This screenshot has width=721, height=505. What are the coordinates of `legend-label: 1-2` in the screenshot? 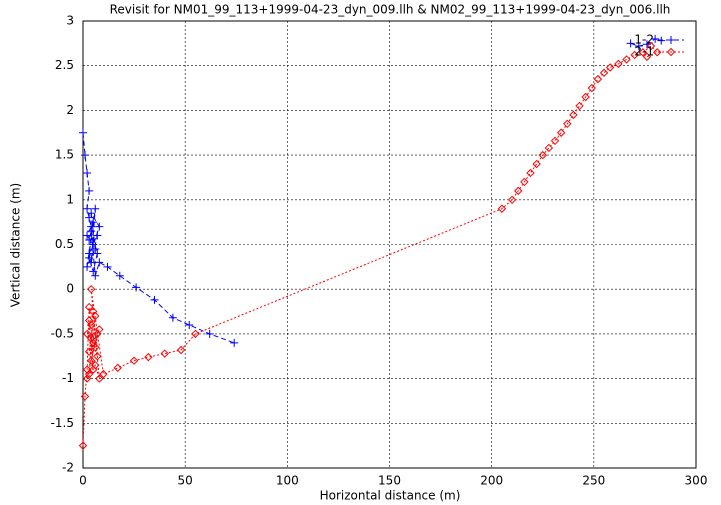 It's located at (644, 40).